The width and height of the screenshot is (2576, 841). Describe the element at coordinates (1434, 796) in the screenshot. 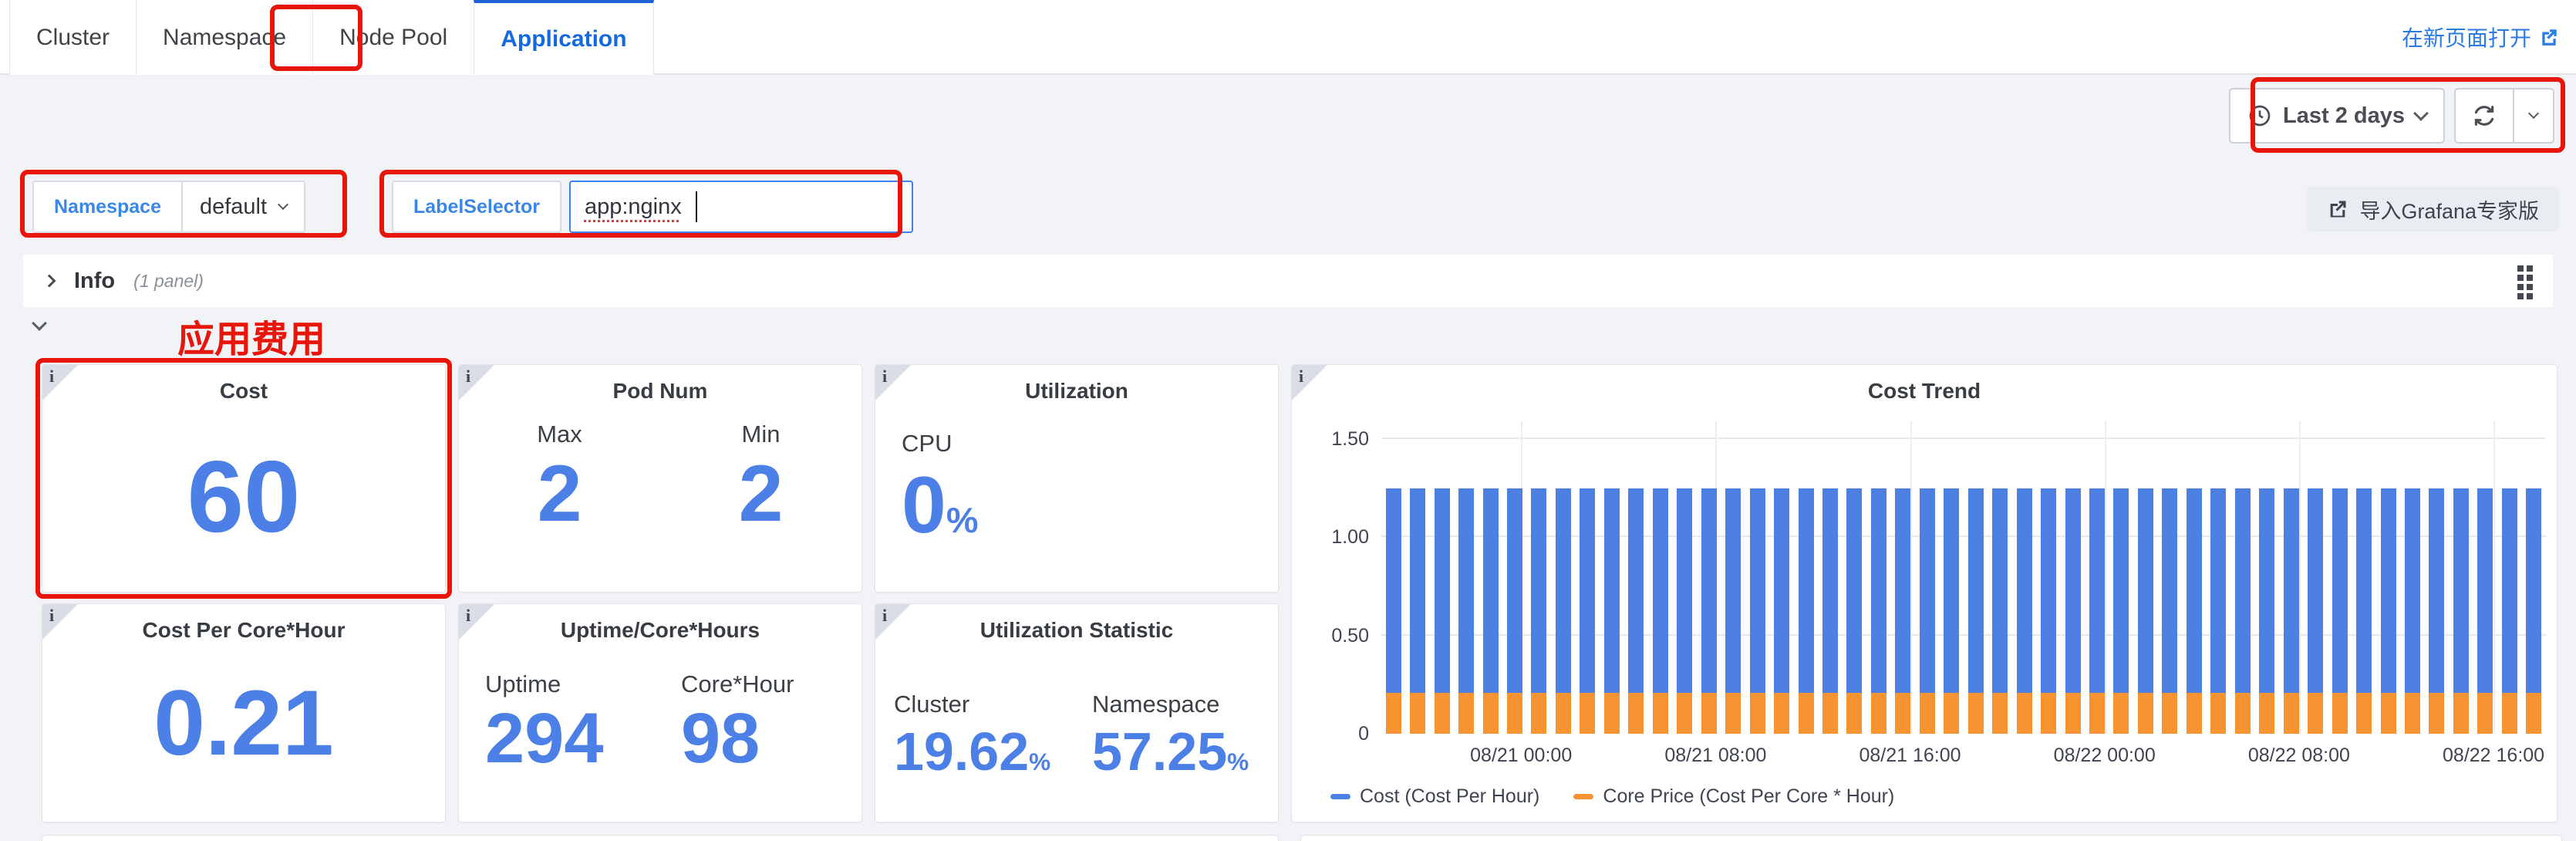

I see `legend-item: Cost (Cost Per Hour)` at that location.